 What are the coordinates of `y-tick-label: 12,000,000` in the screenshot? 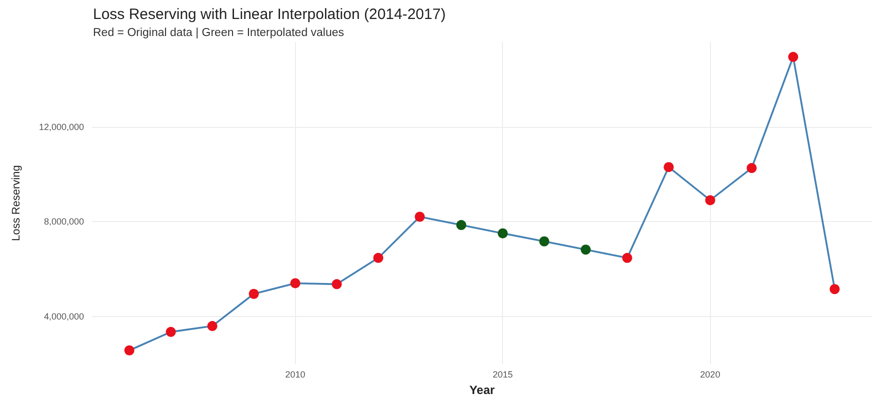 It's located at (61, 127).